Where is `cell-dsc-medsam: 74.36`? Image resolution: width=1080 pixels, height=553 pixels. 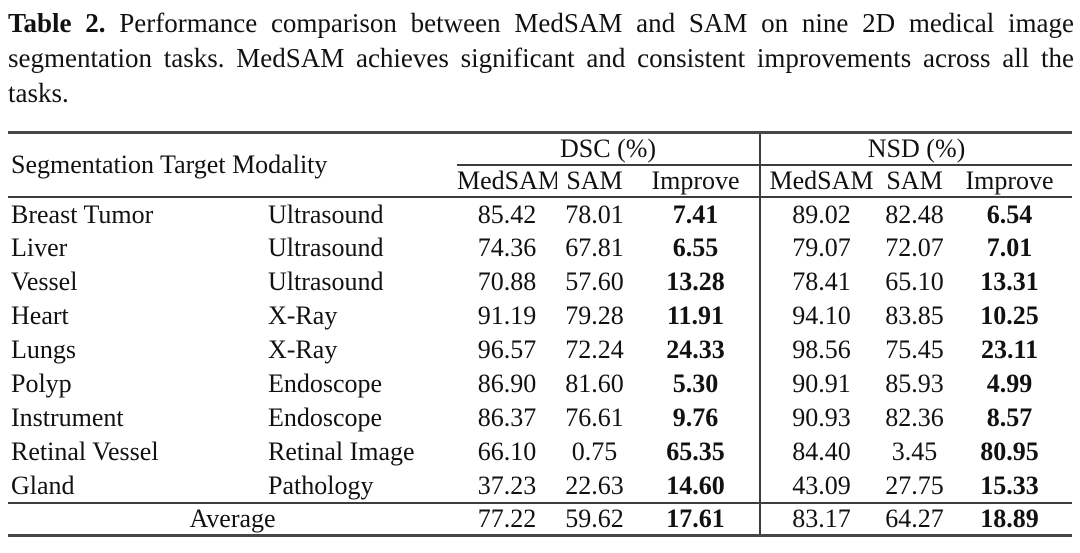
cell-dsc-medsam: 74.36 is located at coordinates (507, 247).